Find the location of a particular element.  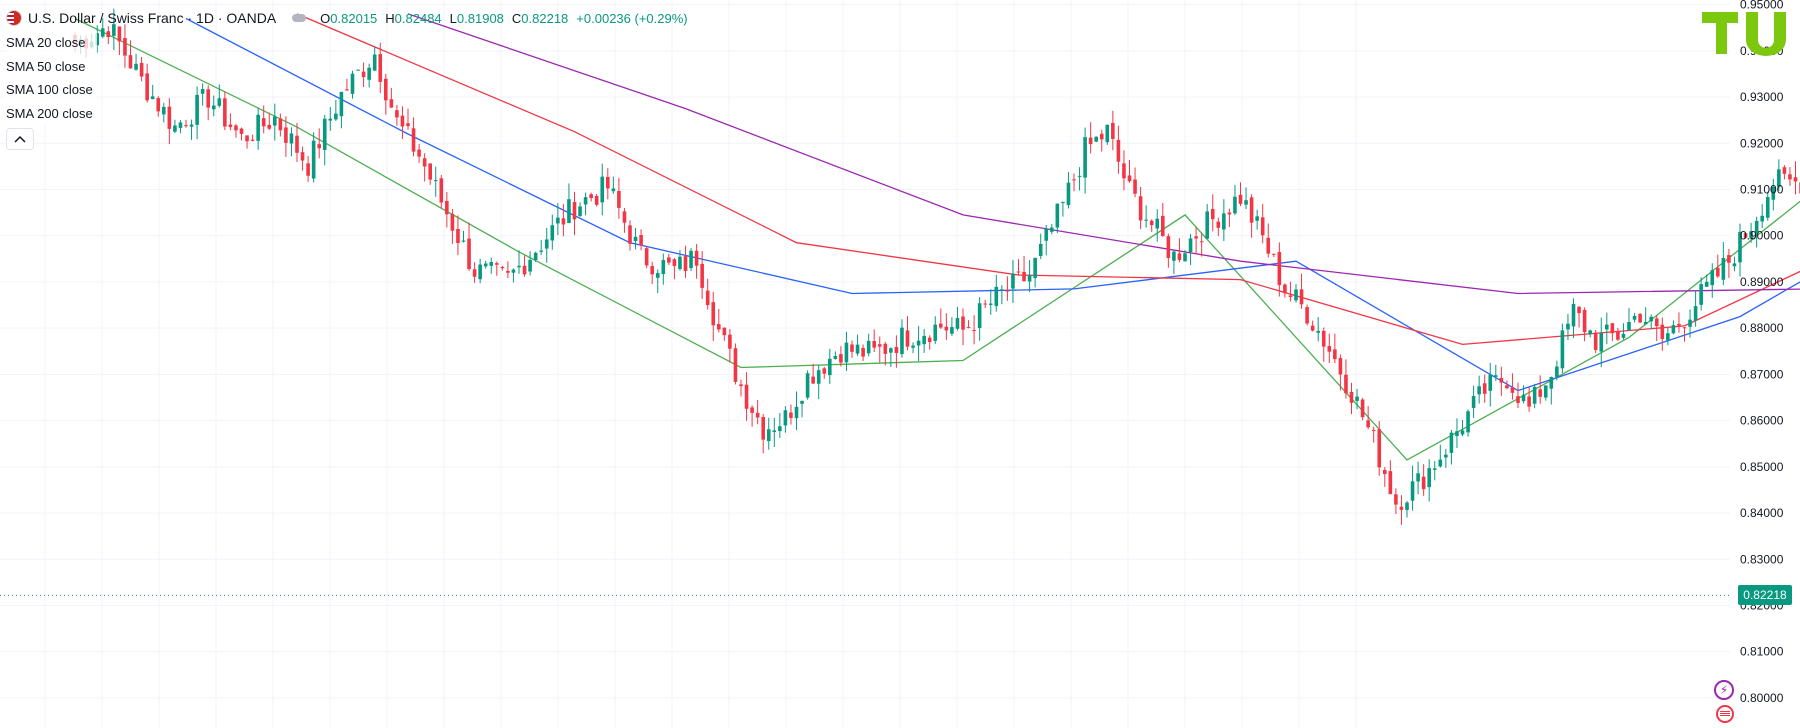

tradingview-logo-icon is located at coordinates (1746, 33).